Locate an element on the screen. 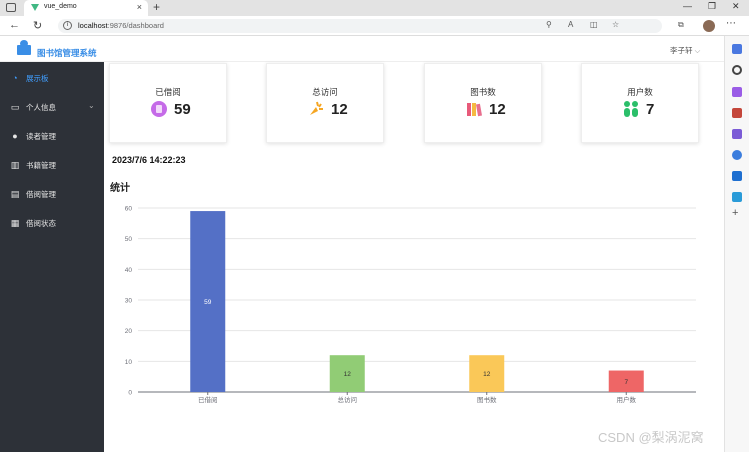  bar-data-label: 59 is located at coordinates (208, 302).